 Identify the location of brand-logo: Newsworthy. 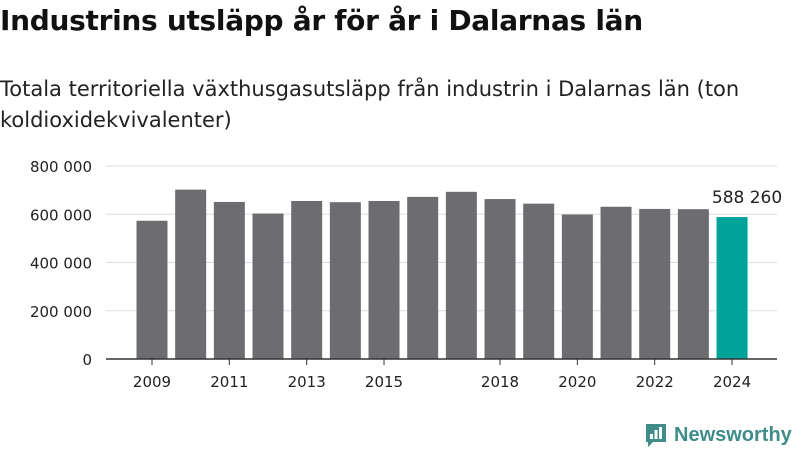
(718, 435).